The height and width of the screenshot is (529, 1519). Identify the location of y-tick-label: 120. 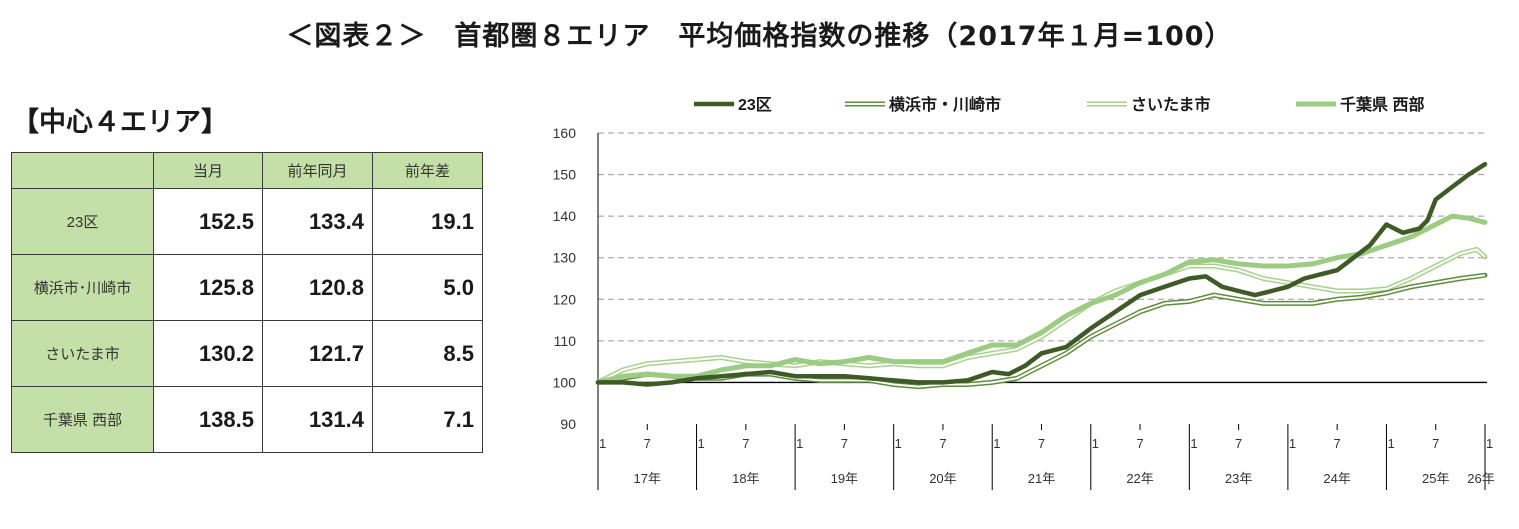
(565, 299).